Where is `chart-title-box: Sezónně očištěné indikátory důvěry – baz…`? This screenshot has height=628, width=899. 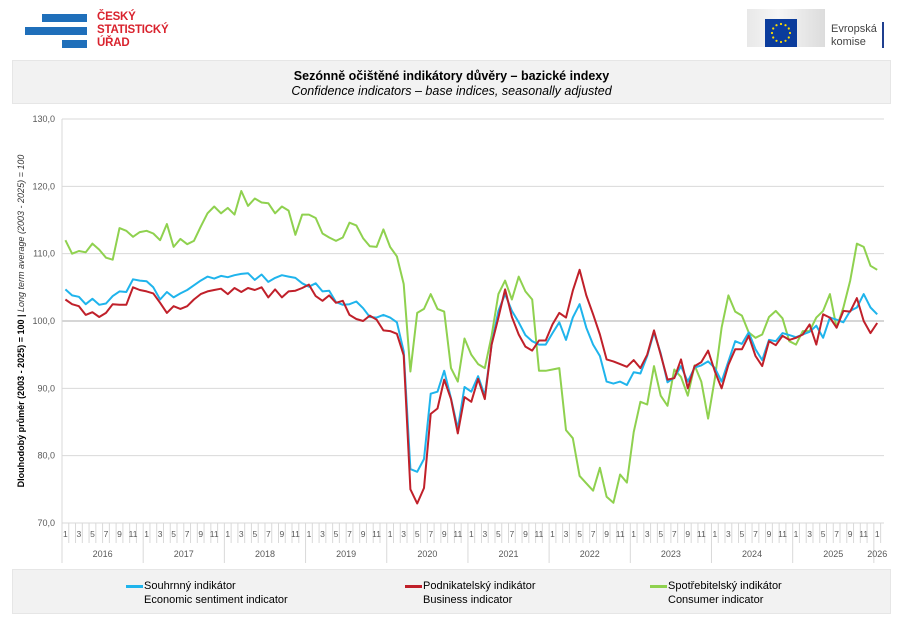
chart-title-box: Sezónně očištěné indikátory důvěry – baz… is located at coordinates (451, 82).